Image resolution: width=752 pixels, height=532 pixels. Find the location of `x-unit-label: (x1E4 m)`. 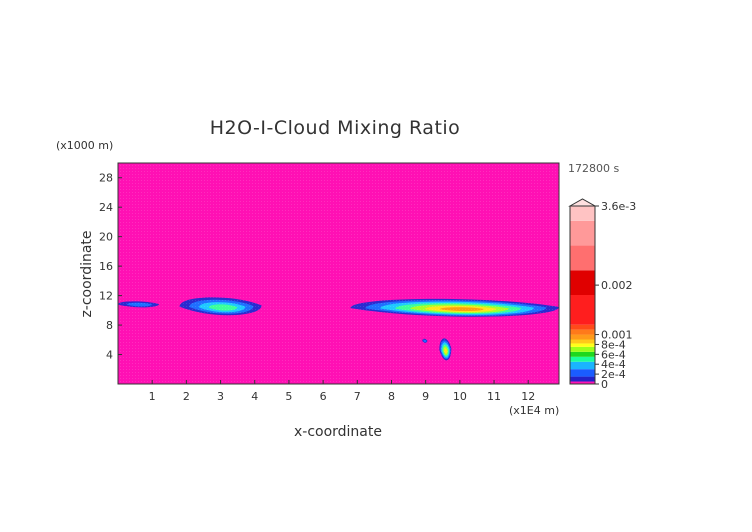

x-unit-label: (x1E4 m) is located at coordinates (534, 410).